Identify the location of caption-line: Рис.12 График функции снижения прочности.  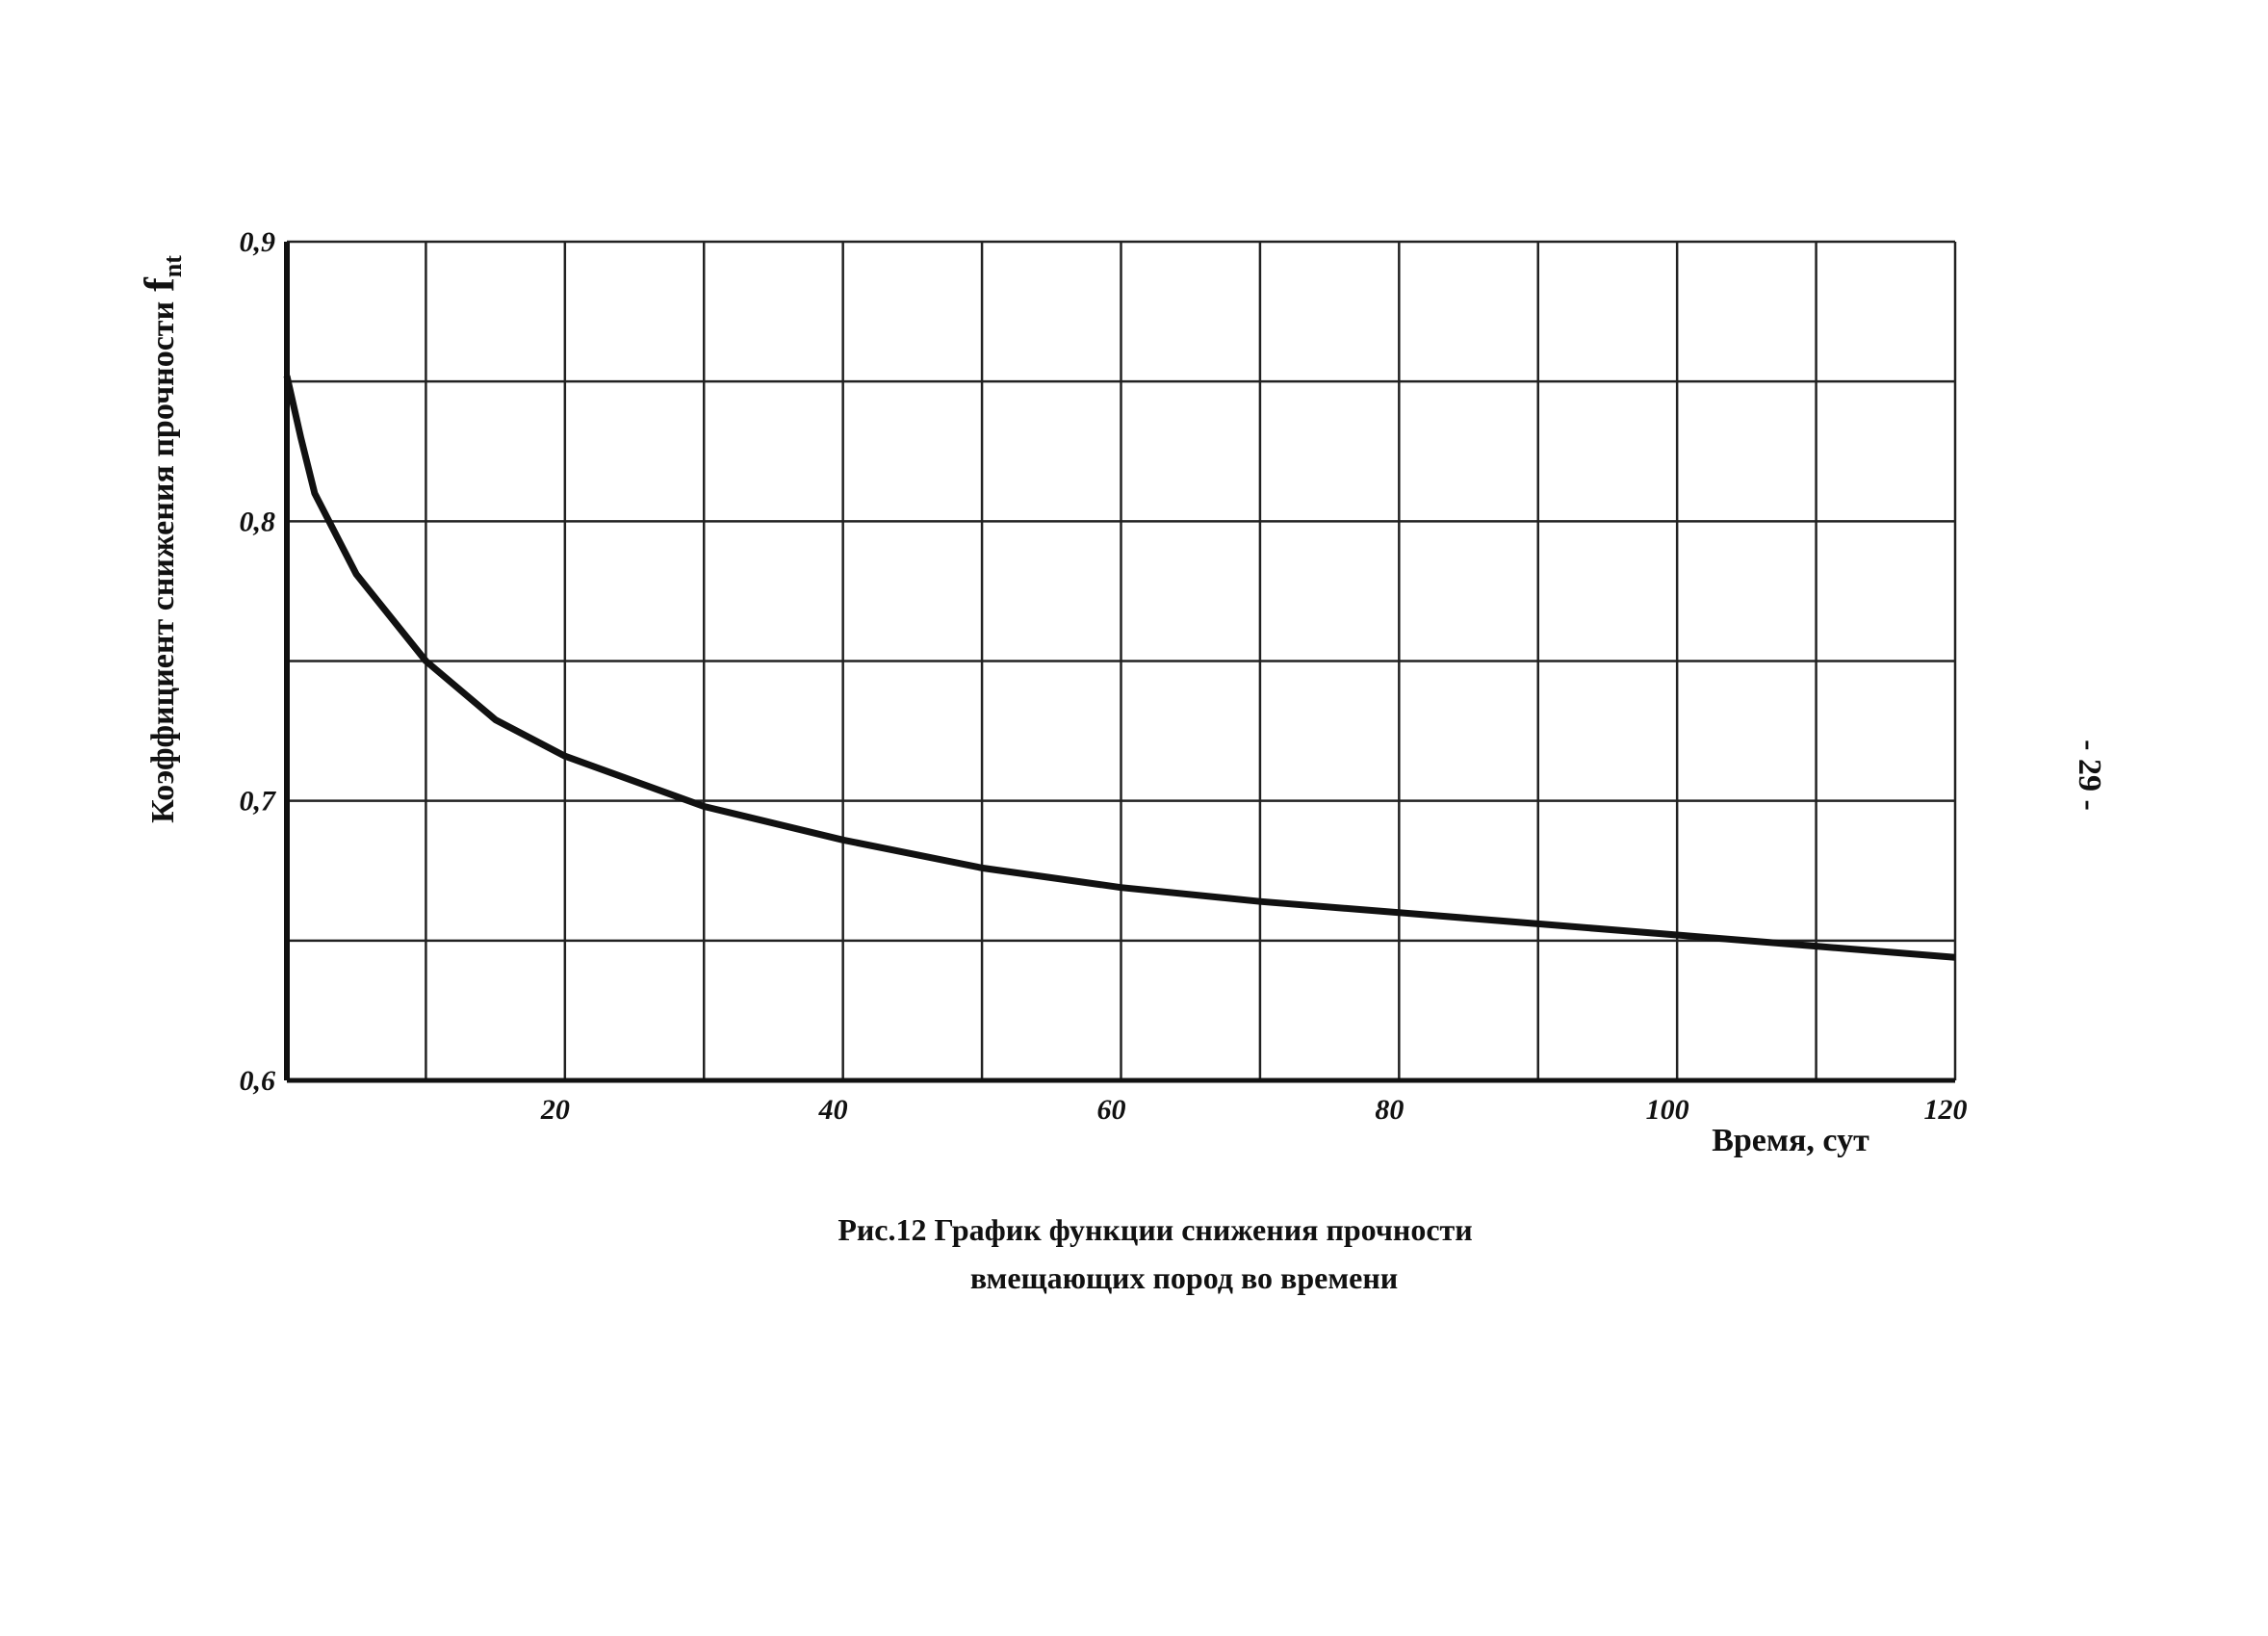
(1155, 1229).